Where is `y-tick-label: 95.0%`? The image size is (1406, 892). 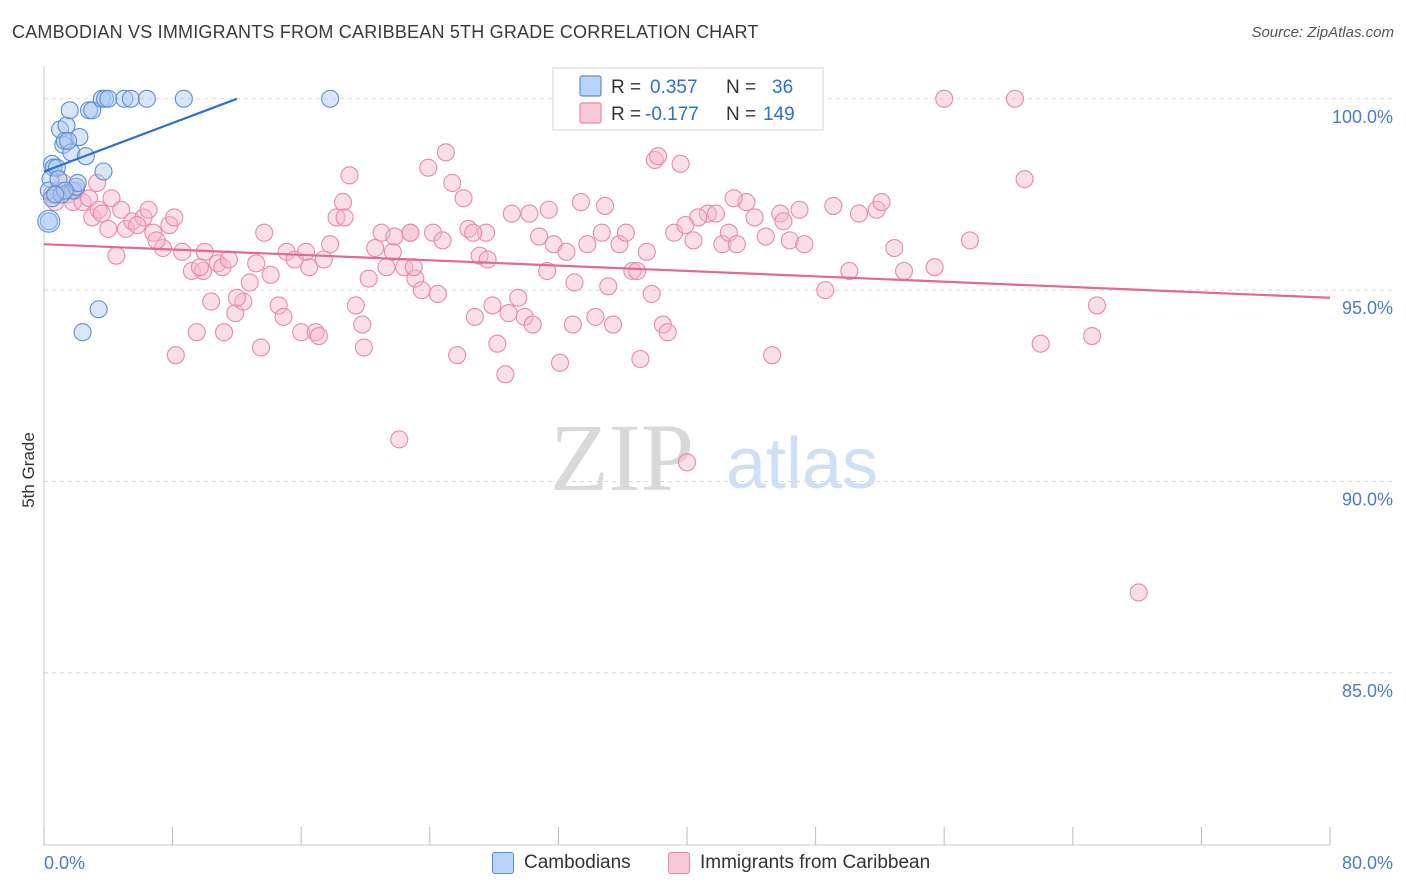 y-tick-label: 95.0% is located at coordinates (1367, 308).